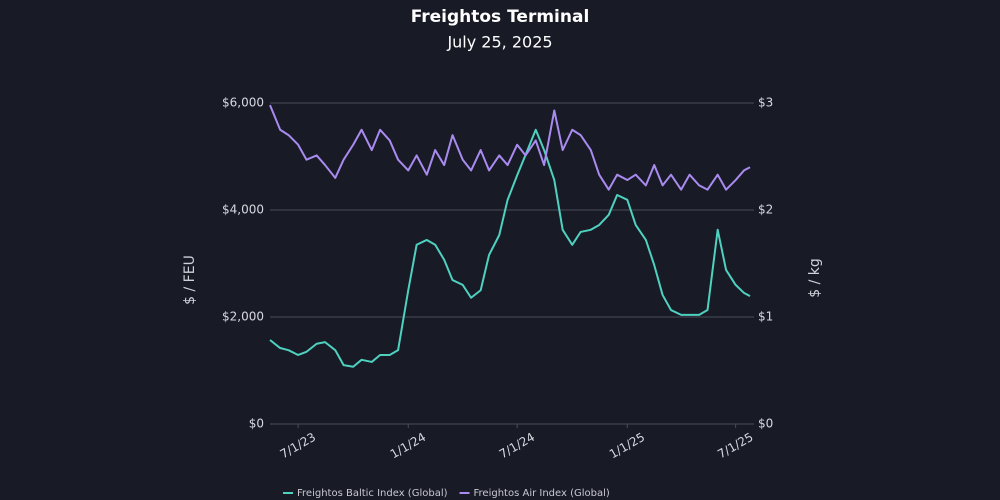 Image resolution: width=1000 pixels, height=500 pixels. Describe the element at coordinates (735, 445) in the screenshot. I see `x-tick-label: 7/1/25` at that location.